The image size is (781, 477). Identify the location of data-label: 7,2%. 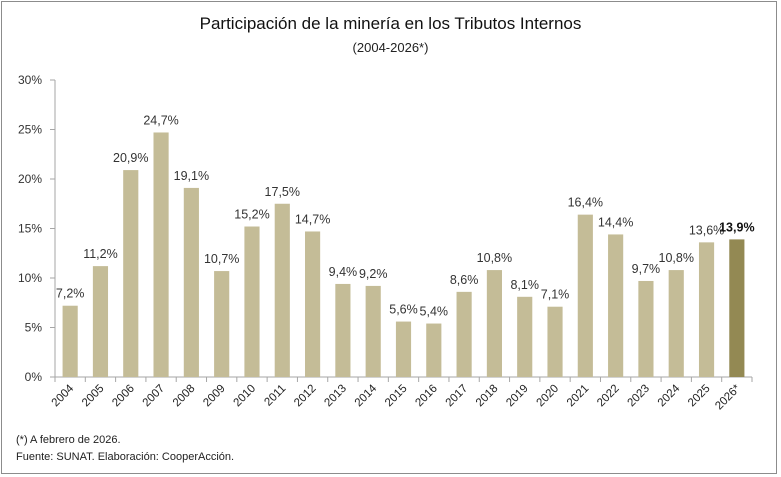
(70, 294).